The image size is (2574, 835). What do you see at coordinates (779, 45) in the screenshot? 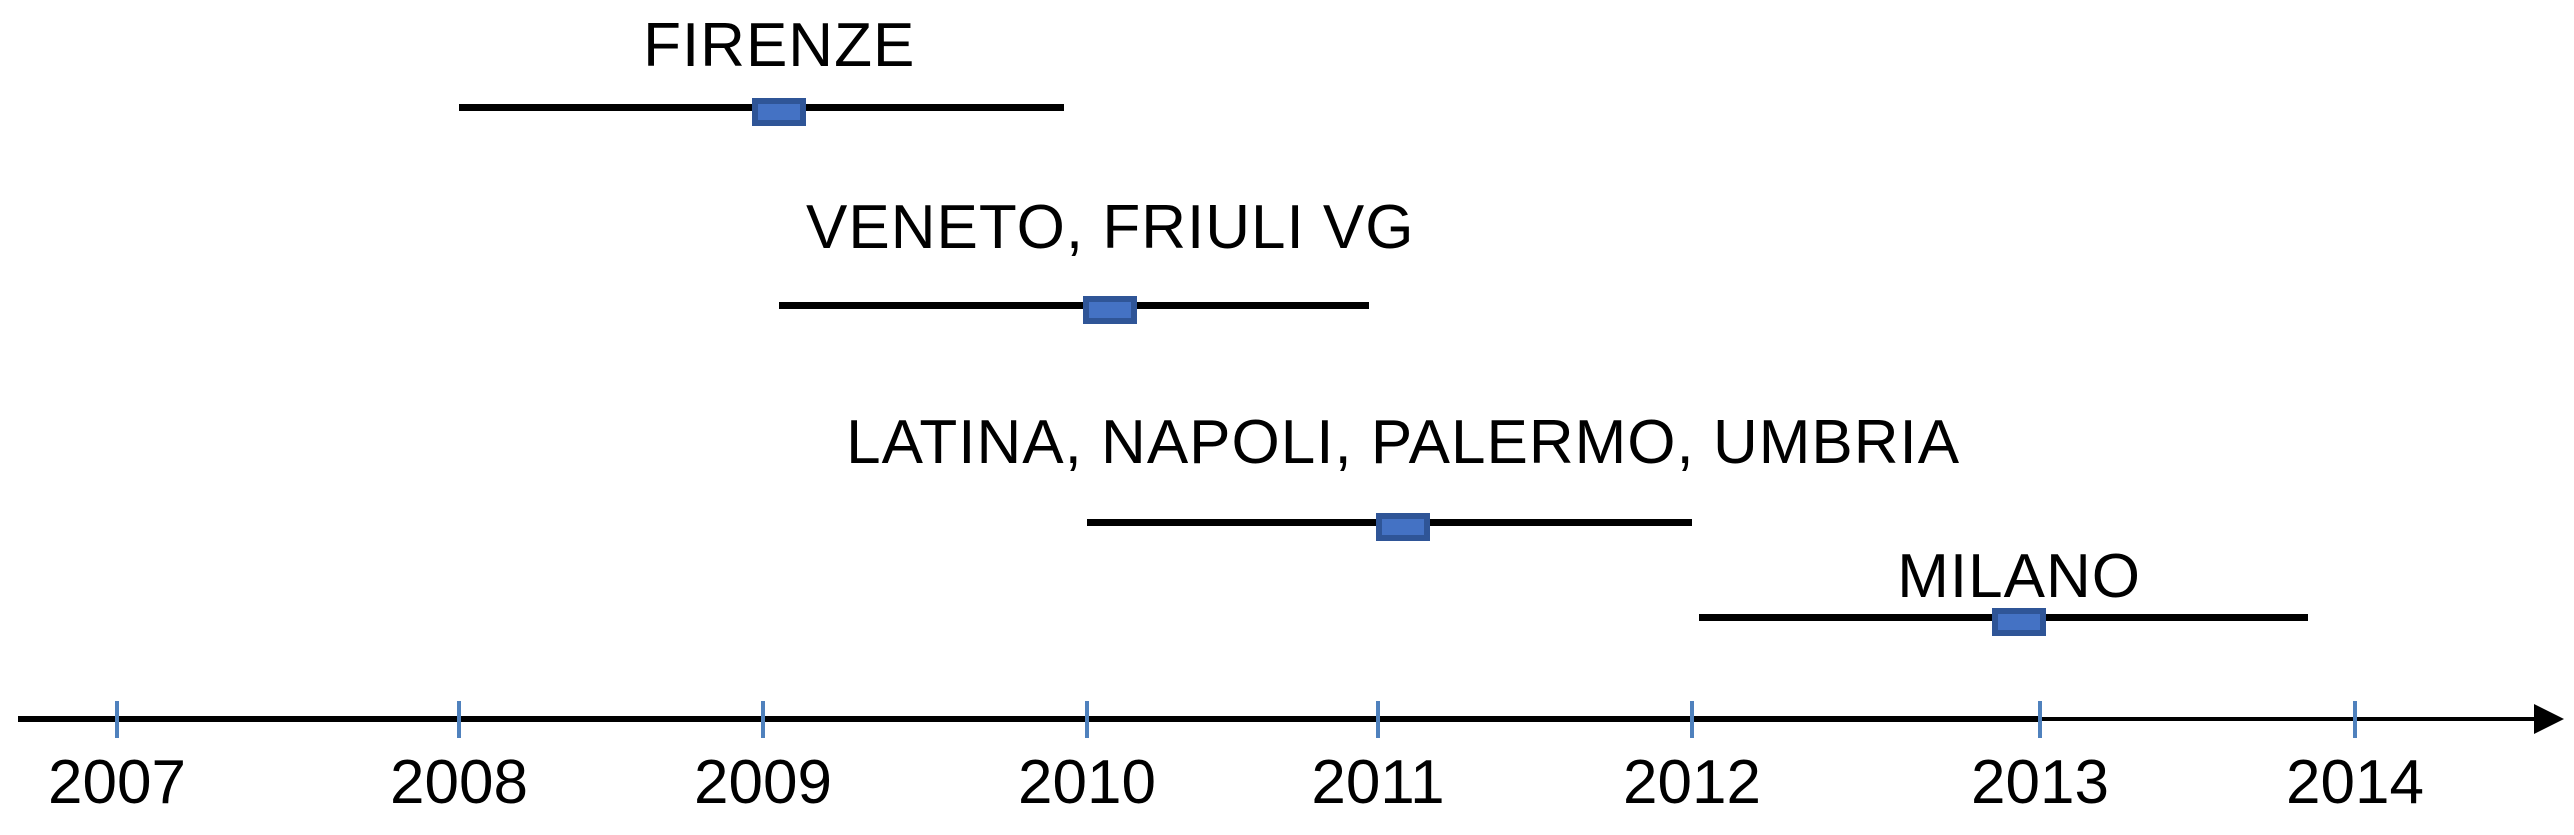
I see `row-label: FIRENZE` at bounding box center [779, 45].